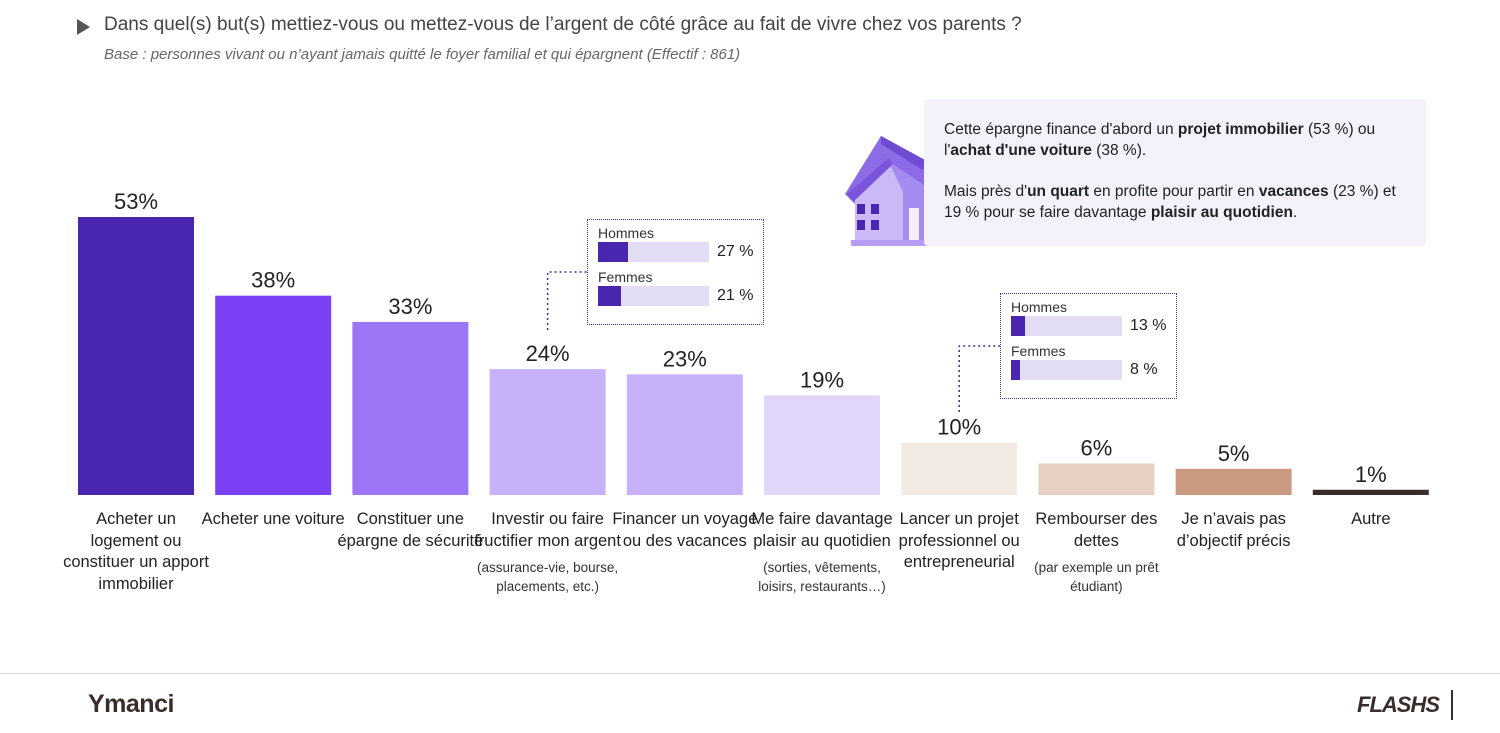 This screenshot has height=733, width=1500. Describe the element at coordinates (685, 530) in the screenshot. I see `category-label-5: Financer un voyage ou des vacances` at that location.